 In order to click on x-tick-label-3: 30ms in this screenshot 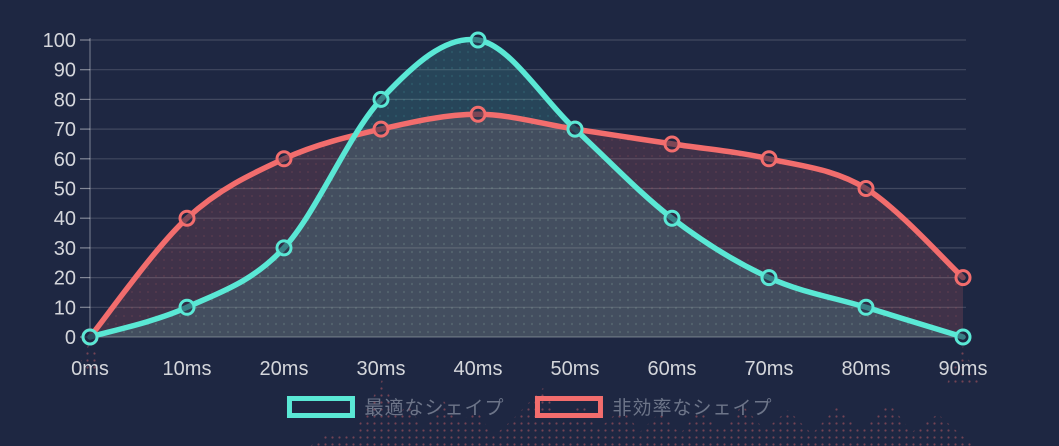, I will do `click(381, 369)`.